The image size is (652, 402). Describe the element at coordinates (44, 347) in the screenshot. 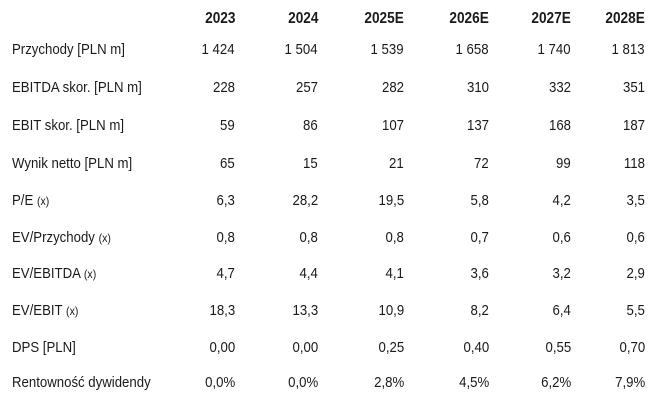

I see `row-label: DPS [PLN]` at that location.